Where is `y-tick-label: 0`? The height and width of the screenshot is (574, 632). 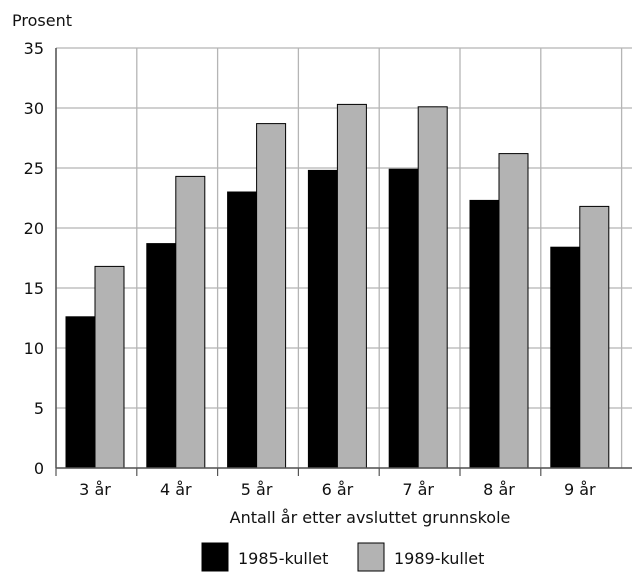 y-tick-label: 0 is located at coordinates (39, 468).